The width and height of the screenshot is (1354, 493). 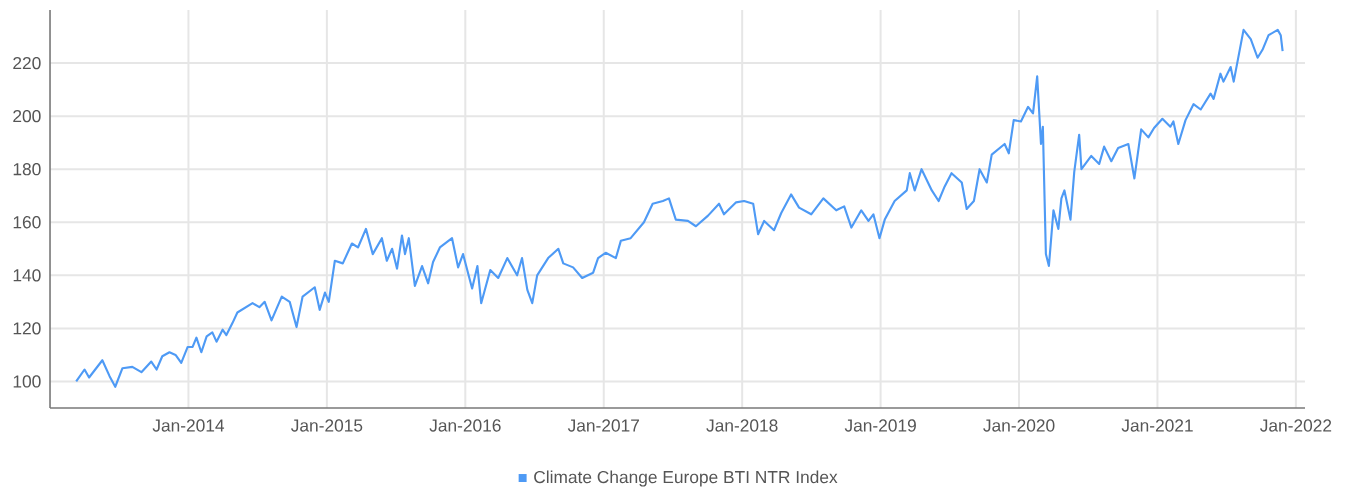 What do you see at coordinates (1019, 425) in the screenshot?
I see `x-tick-label: Jan-2020` at bounding box center [1019, 425].